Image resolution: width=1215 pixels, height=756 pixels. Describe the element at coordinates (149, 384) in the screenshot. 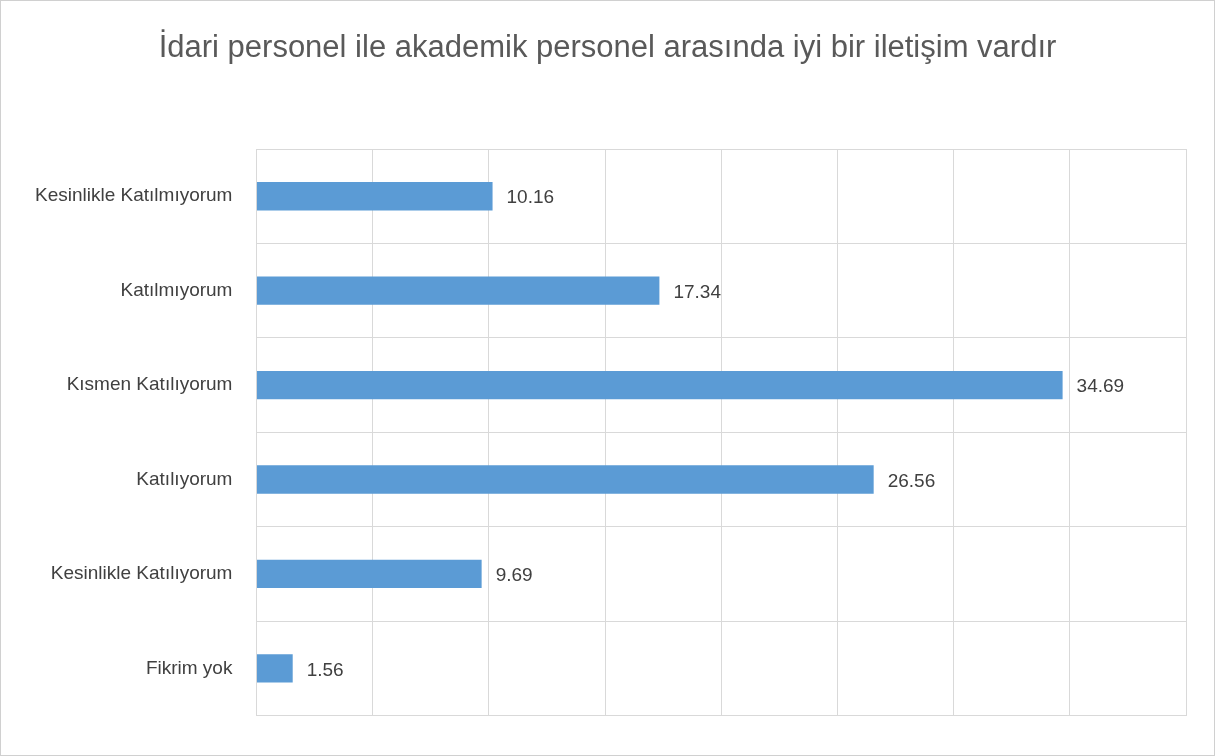

I see `y-tick-label: Kısmen Katılıyorum` at that location.